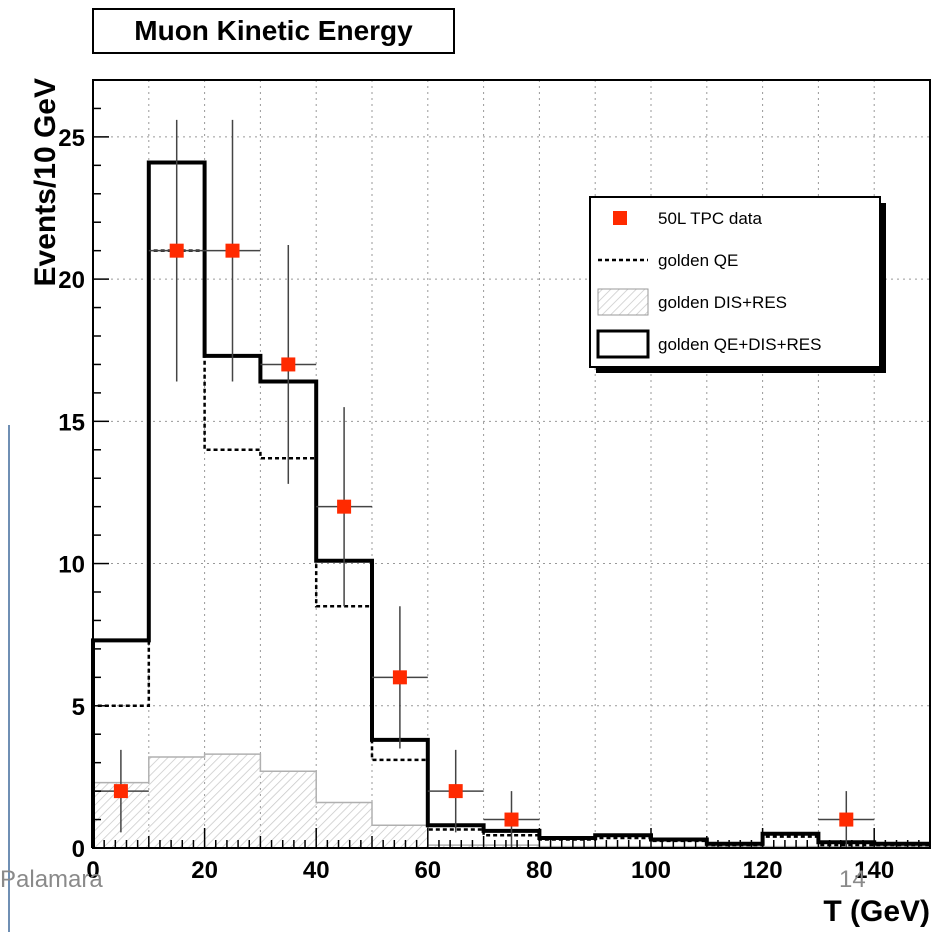 Image resolution: width=942 pixels, height=932 pixels. Describe the element at coordinates (71, 565) in the screenshot. I see `y-tick-label: 10` at that location.